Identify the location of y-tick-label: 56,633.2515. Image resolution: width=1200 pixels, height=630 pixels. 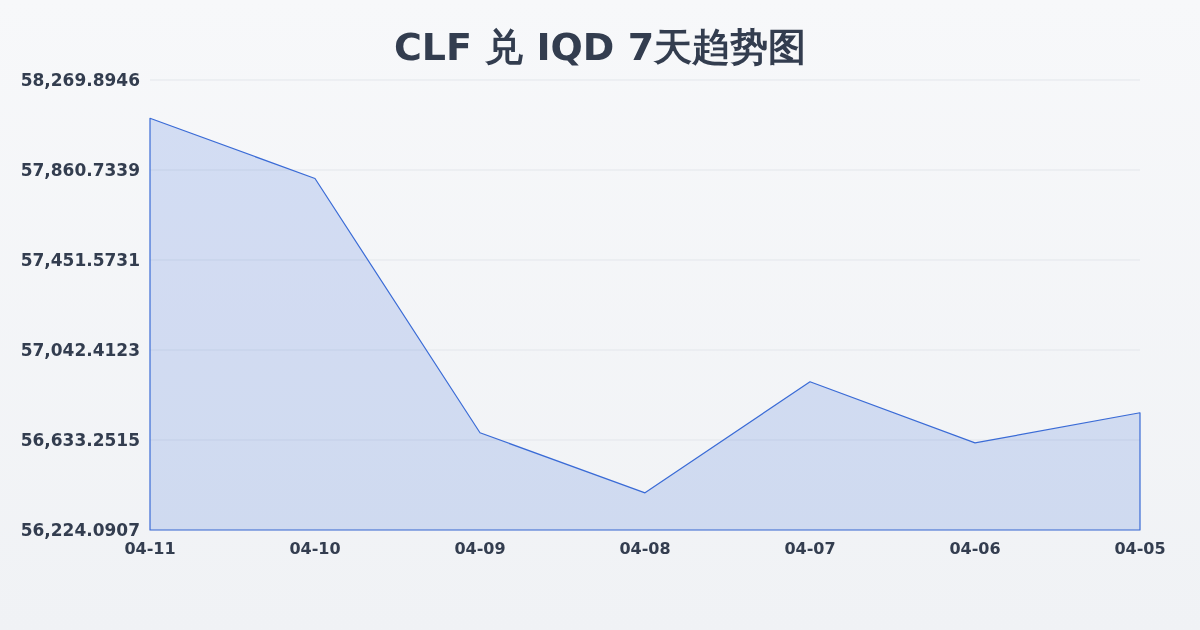
(80, 439).